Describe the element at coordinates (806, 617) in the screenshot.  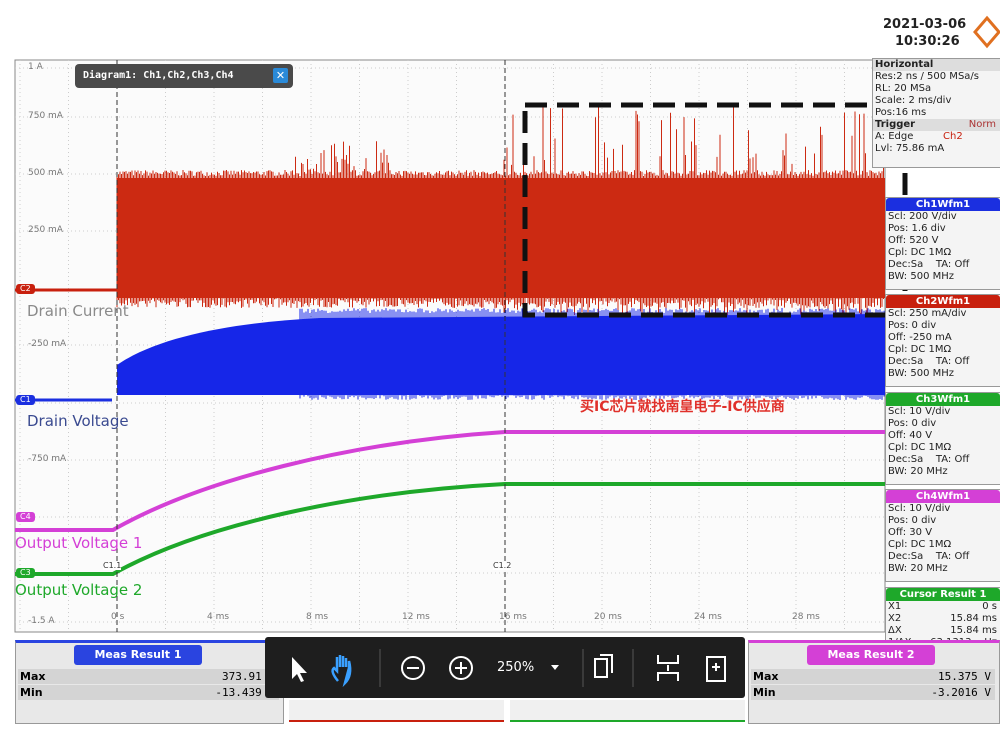
I see `x-label: 28 ms` at that location.